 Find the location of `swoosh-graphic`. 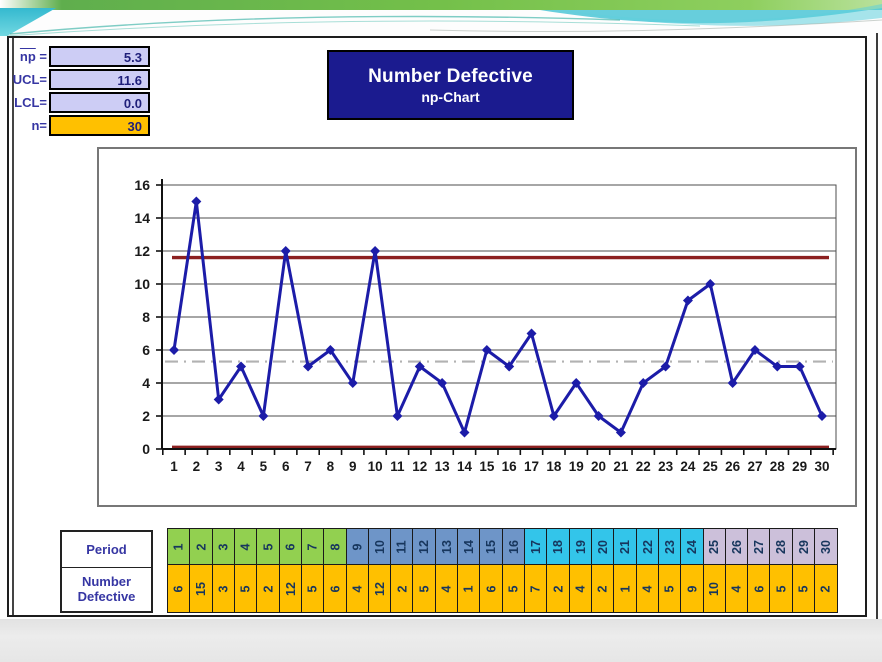

swoosh-graphic is located at coordinates (441, 20).